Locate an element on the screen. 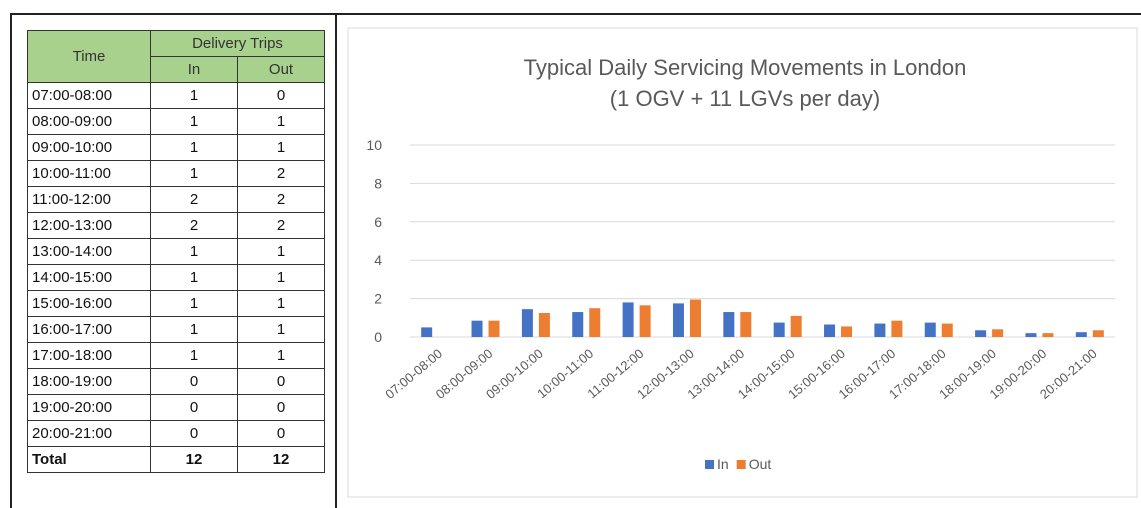 This screenshot has width=1141, height=508. legend-label: In is located at coordinates (723, 464).